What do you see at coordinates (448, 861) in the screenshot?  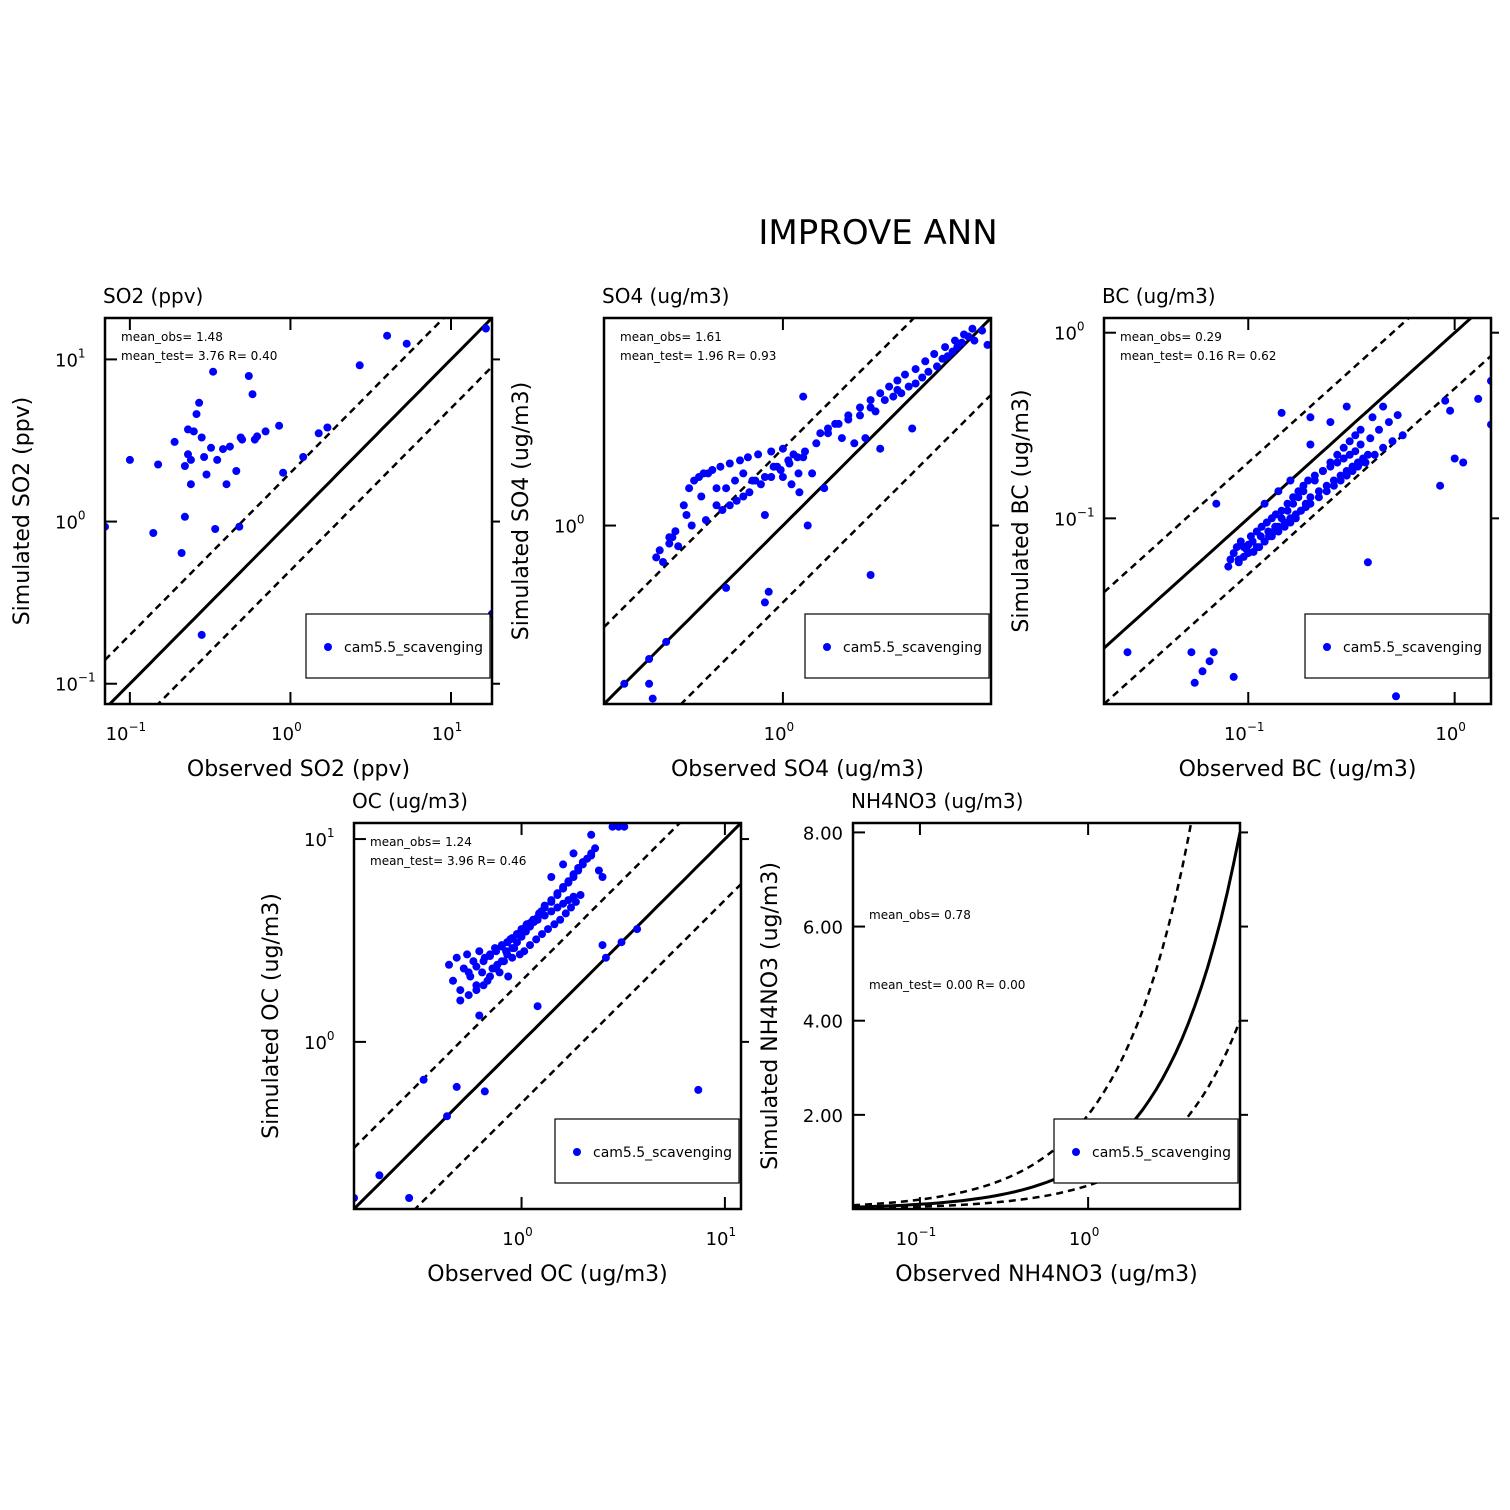 I see `chart-oc-stat-mean-test: mean_test= 3.96 R= 0.46` at bounding box center [448, 861].